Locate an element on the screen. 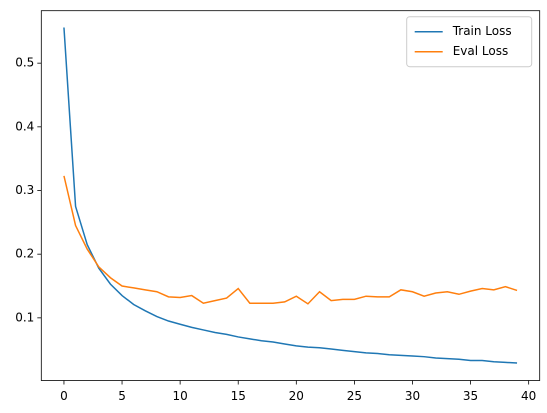 The image size is (547, 413). x-tick-label: 0 is located at coordinates (64, 396).